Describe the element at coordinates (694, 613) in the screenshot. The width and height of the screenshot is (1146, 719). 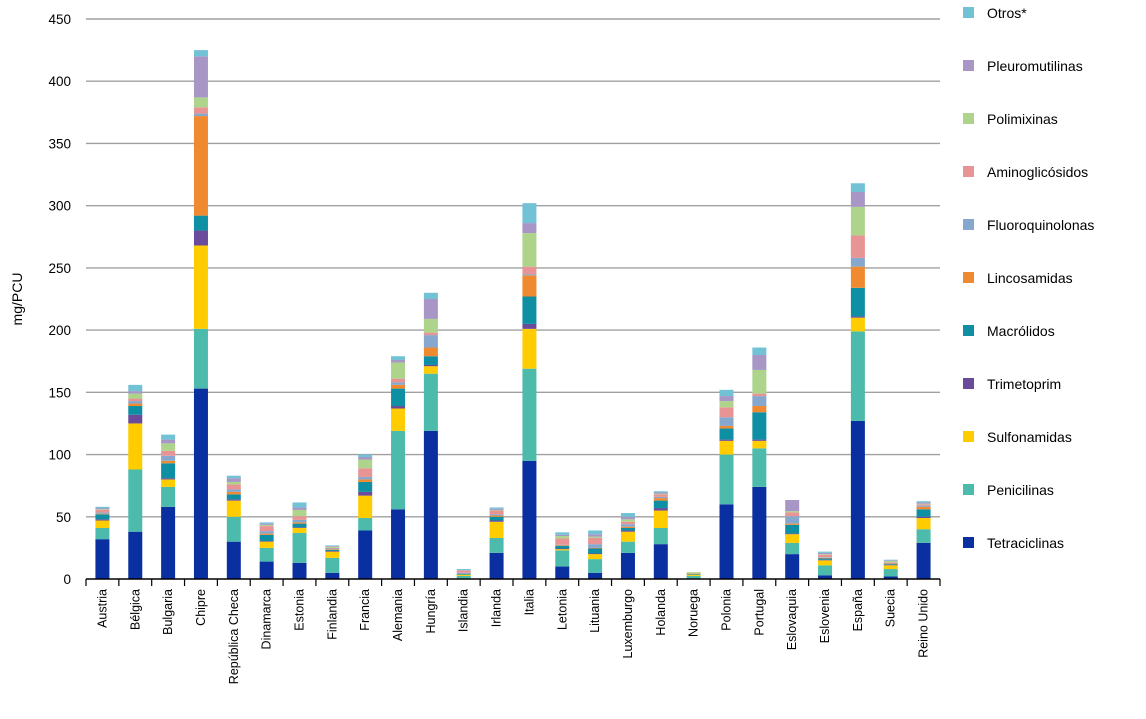
I see `x-tick-label: Noruega` at that location.